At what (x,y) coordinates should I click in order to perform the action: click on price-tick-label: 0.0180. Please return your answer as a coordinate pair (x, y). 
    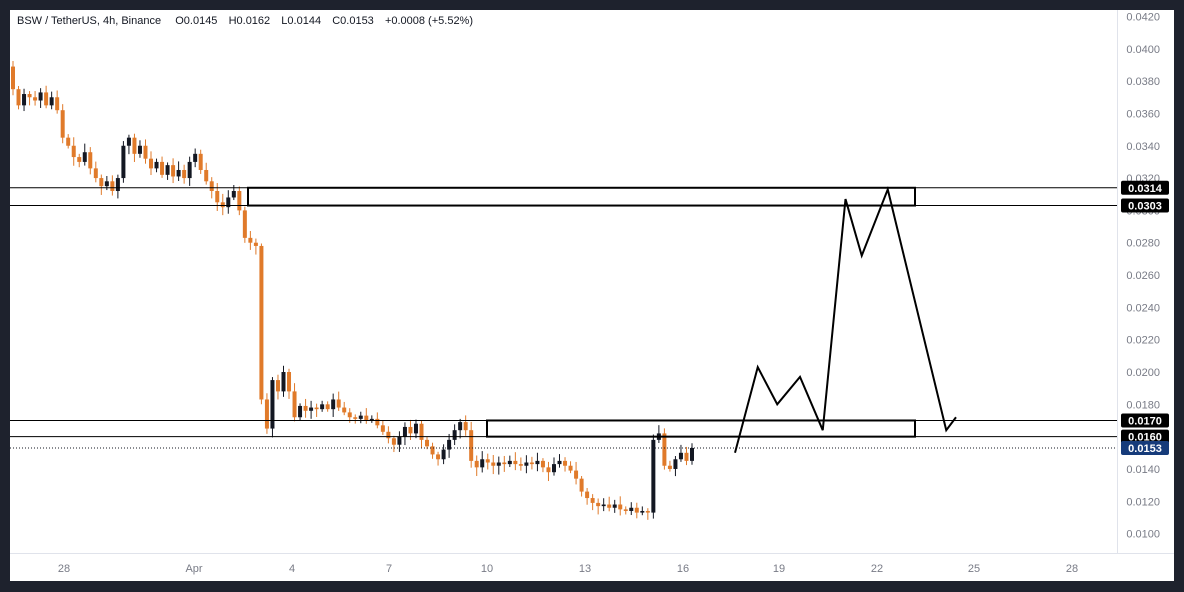
    Looking at the image, I should click on (1143, 405).